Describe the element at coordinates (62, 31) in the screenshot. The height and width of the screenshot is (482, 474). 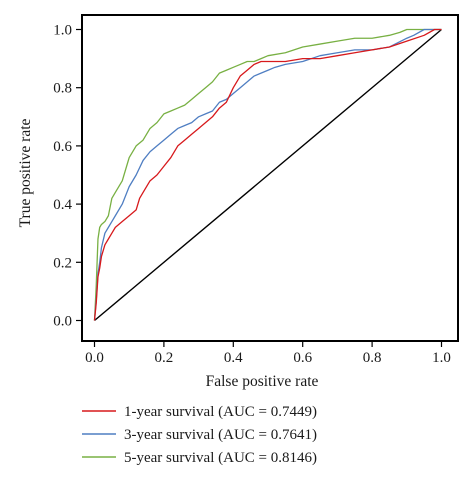
I see `y-tick-label: 1.0` at that location.